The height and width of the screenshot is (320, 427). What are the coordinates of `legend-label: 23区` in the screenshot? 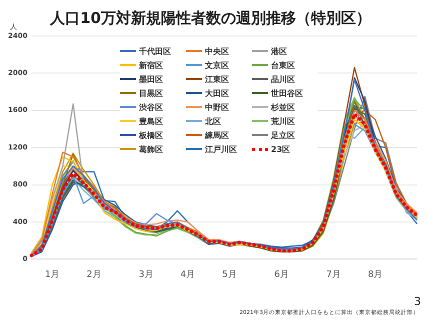 It's located at (280, 149).